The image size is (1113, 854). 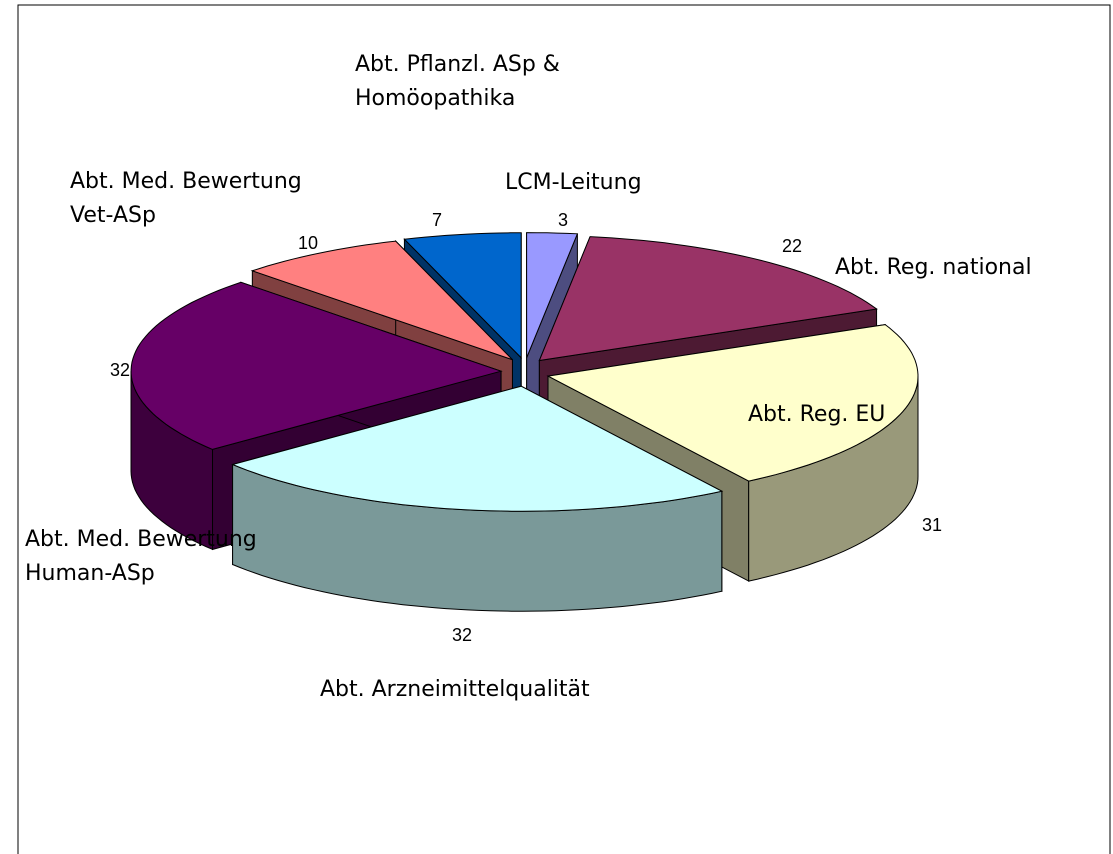 I want to click on category-label: Abt. Reg. EU, so click(x=817, y=414).